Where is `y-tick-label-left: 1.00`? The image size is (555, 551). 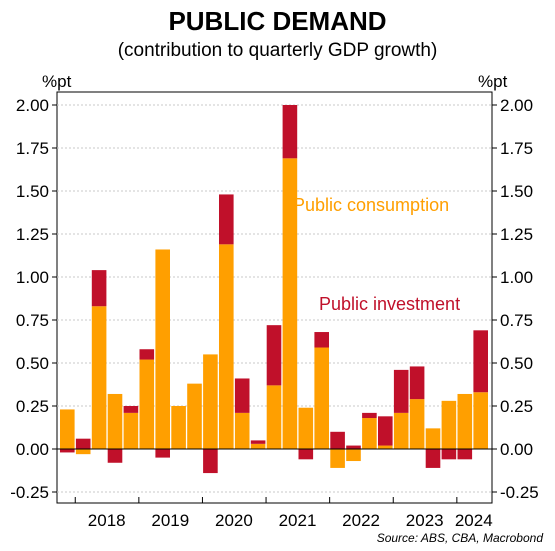 y-tick-label-left: 1.00 is located at coordinates (32, 277).